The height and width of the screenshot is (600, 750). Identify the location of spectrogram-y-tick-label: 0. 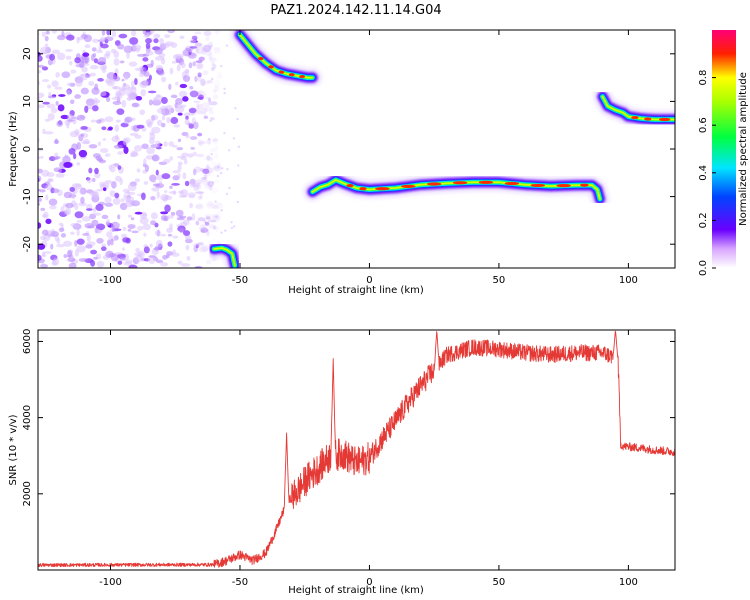
(27, 149).